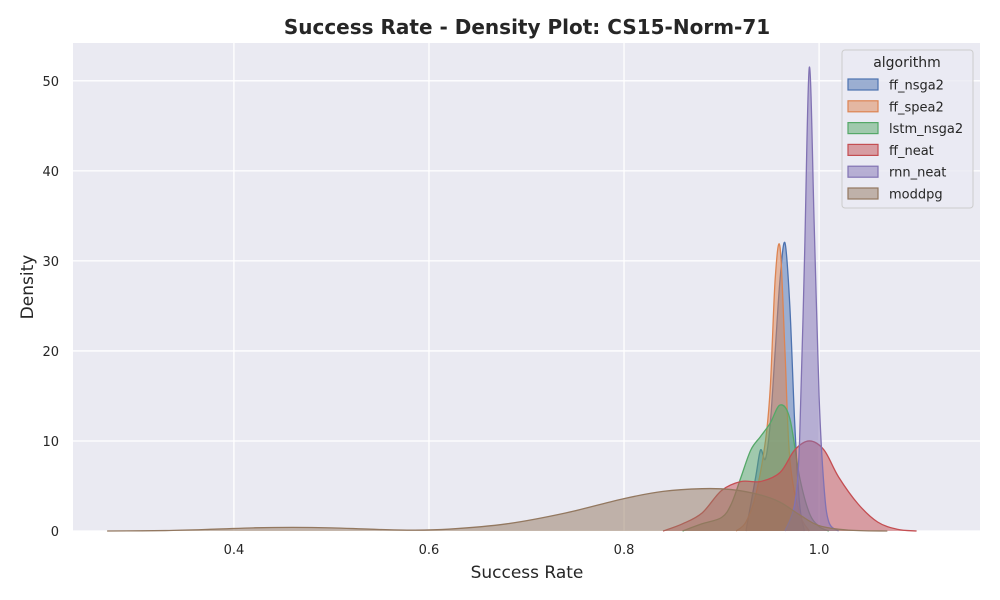 The height and width of the screenshot is (600, 1000). Describe the element at coordinates (911, 151) in the screenshot. I see `legend-label: ff_neat` at that location.